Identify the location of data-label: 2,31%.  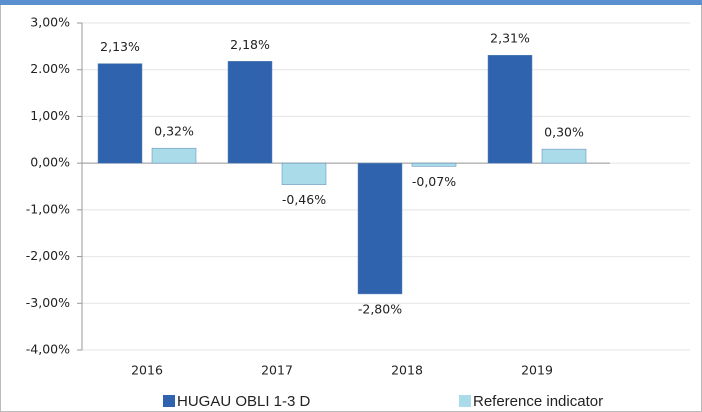
(510, 38).